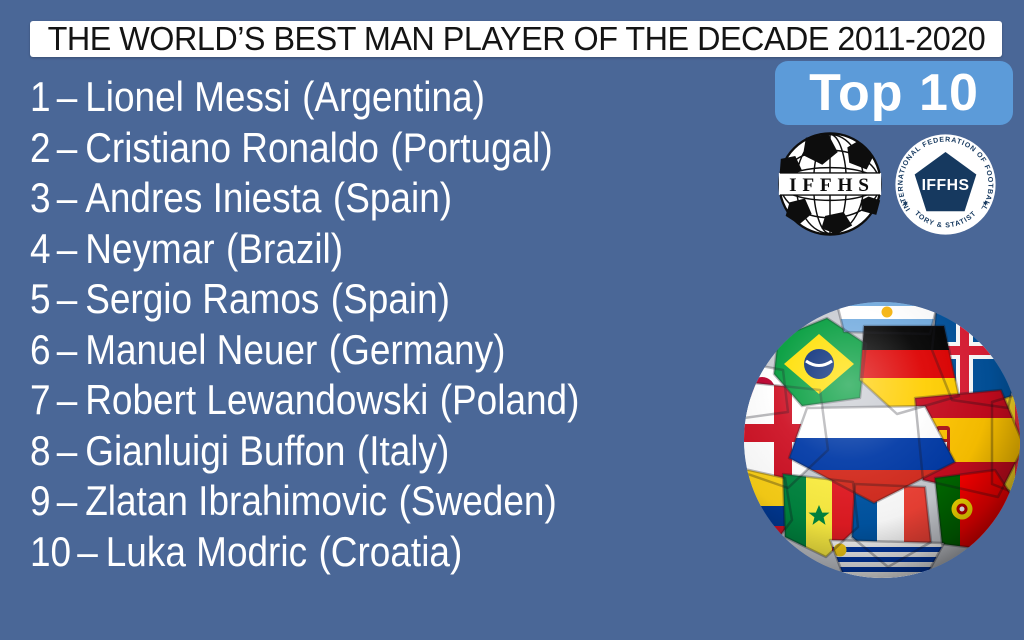 The width and height of the screenshot is (1024, 640). Describe the element at coordinates (509, 399) in the screenshot. I see `player-country: (Poland)` at that location.